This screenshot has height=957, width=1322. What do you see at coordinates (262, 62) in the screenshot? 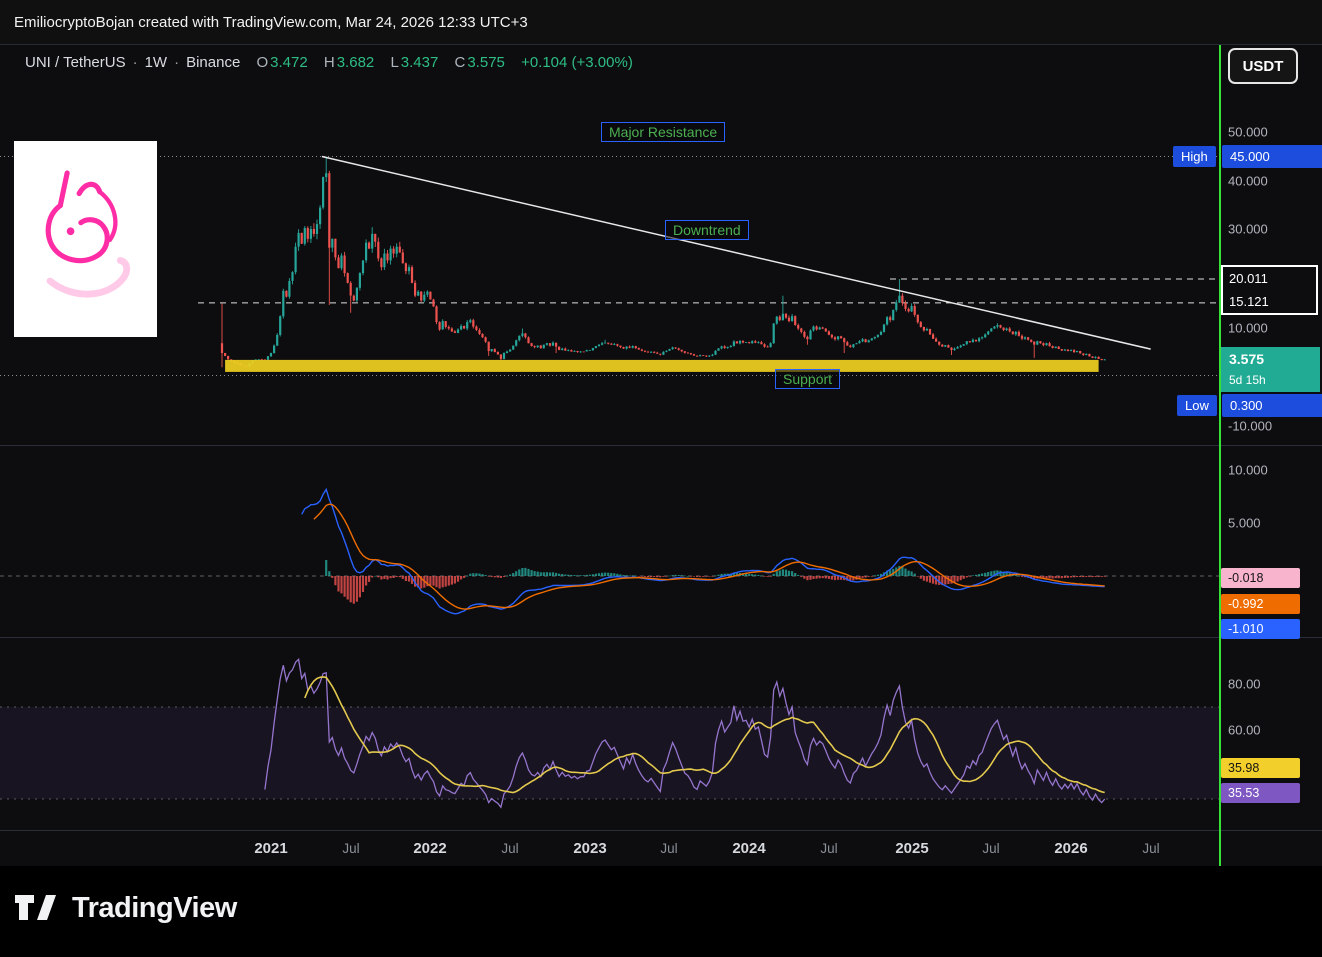
I see `open-label: O` at bounding box center [262, 62].